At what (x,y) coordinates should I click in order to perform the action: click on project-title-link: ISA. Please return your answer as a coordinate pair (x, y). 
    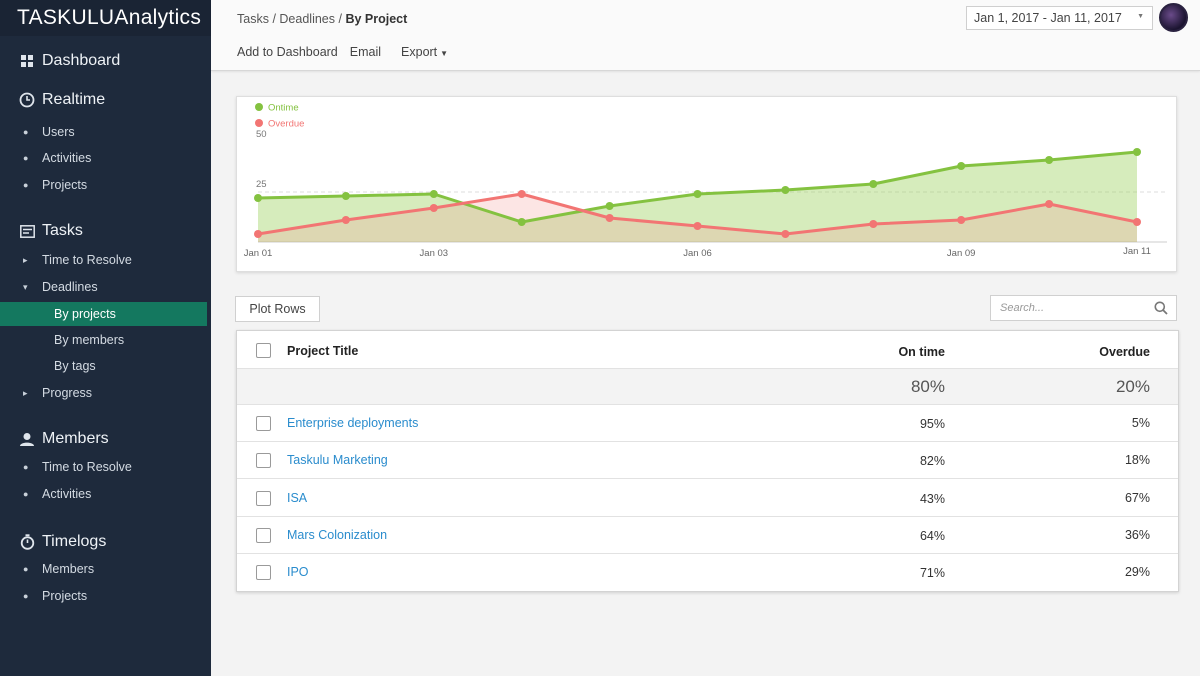
    Looking at the image, I should click on (297, 498).